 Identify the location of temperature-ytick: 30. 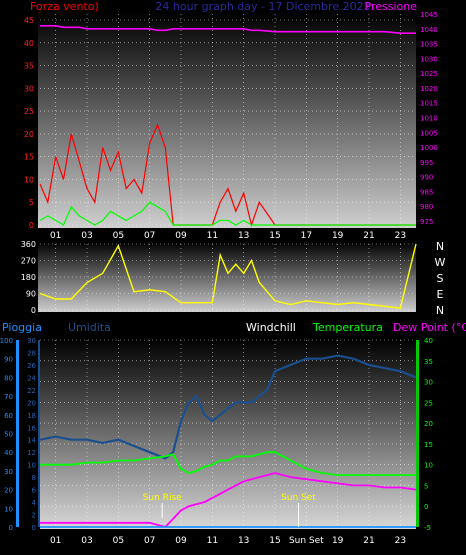
(428, 383).